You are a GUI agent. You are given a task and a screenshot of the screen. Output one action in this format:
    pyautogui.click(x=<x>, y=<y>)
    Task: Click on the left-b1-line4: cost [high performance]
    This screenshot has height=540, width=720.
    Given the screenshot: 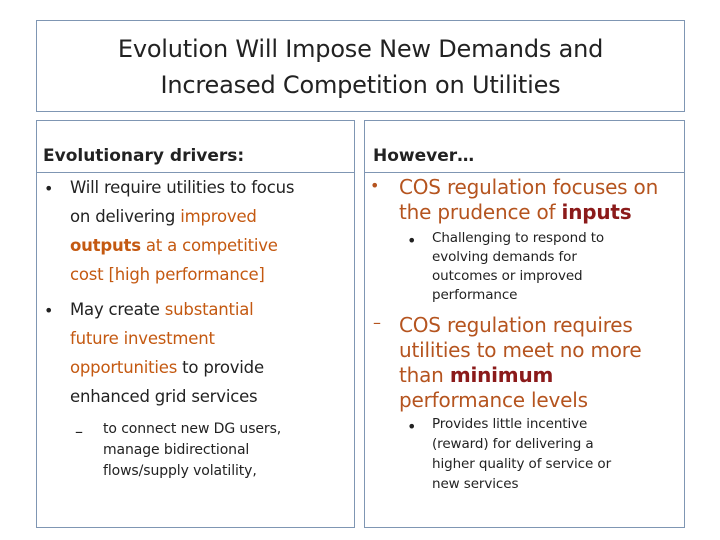 What is the action you would take?
    pyautogui.click(x=167, y=274)
    